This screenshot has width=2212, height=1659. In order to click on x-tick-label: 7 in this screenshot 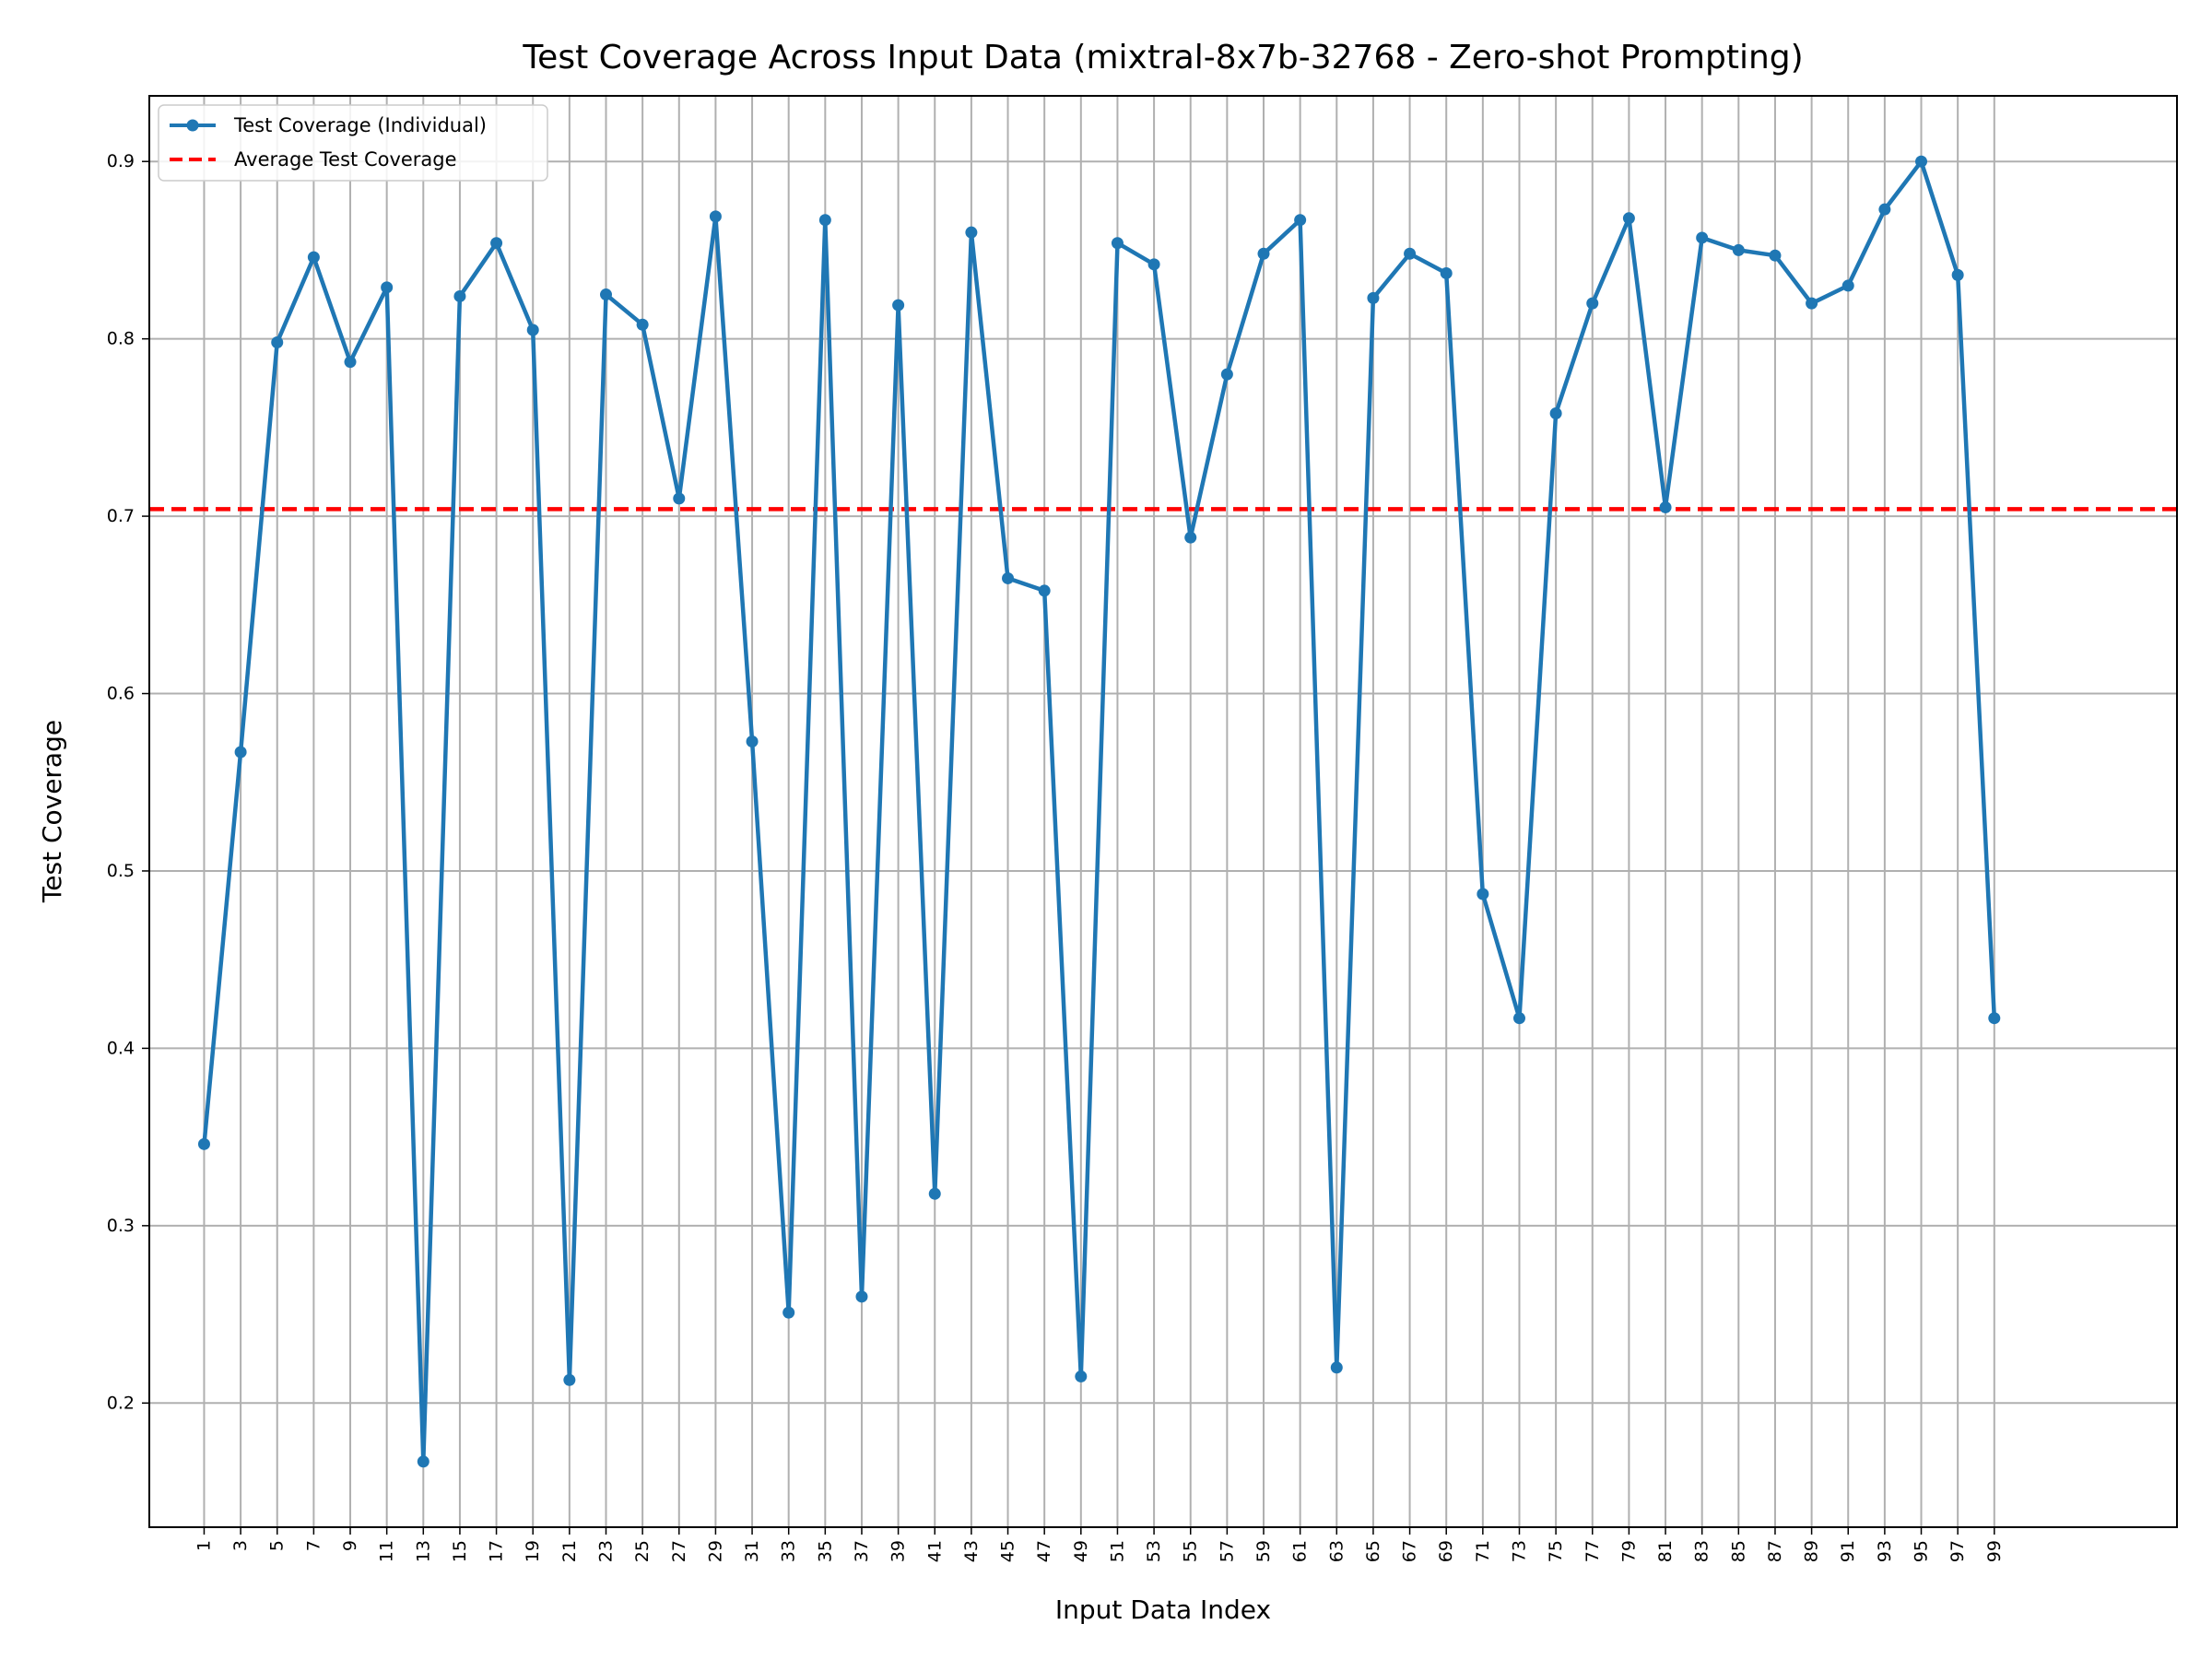, I will do `click(313, 1545)`.